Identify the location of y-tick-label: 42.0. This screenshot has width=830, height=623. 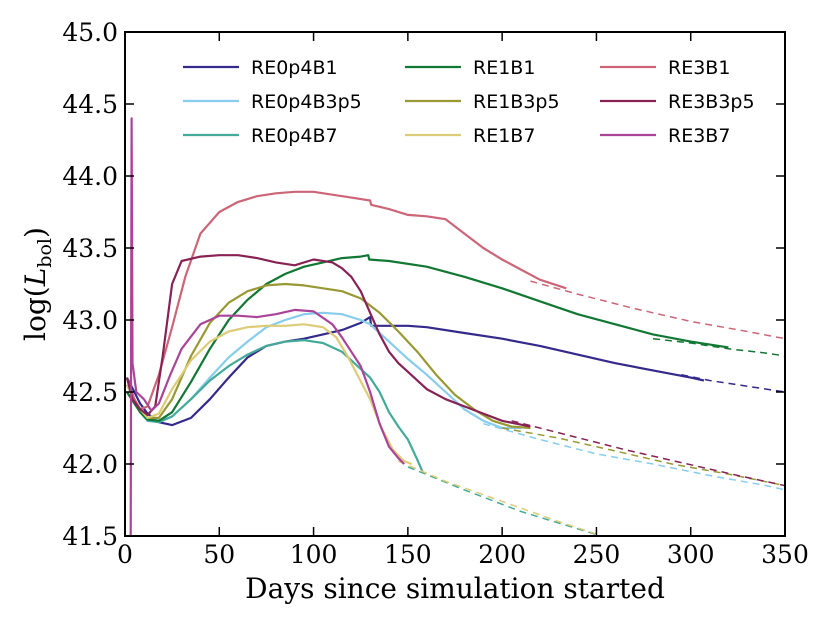
(90, 464).